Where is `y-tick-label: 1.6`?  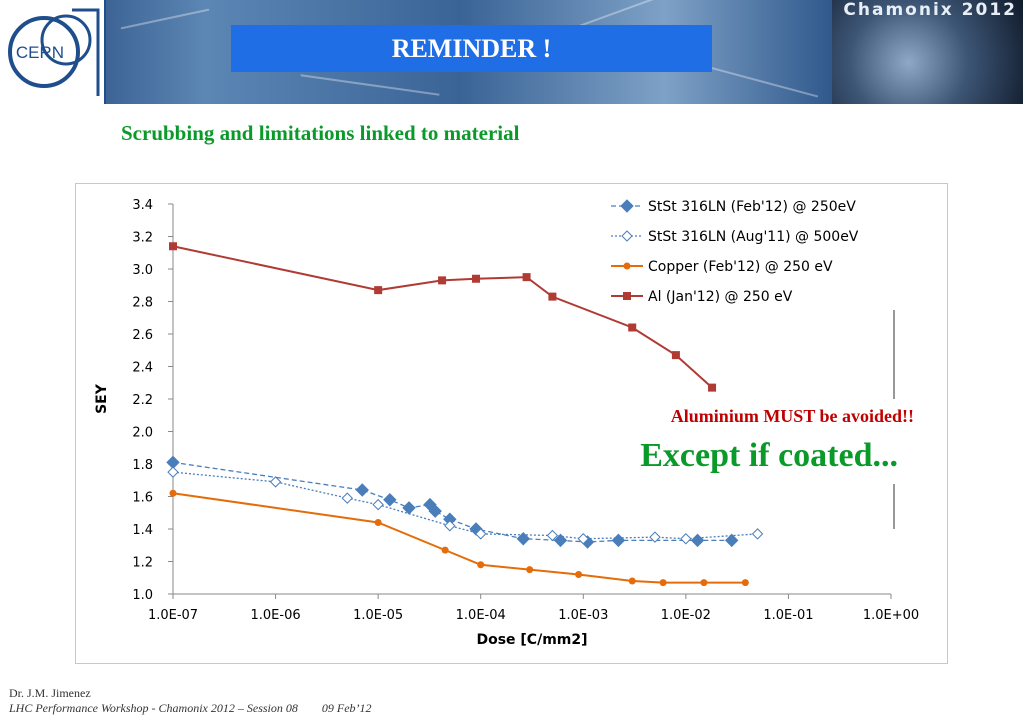 y-tick-label: 1.6 is located at coordinates (142, 498).